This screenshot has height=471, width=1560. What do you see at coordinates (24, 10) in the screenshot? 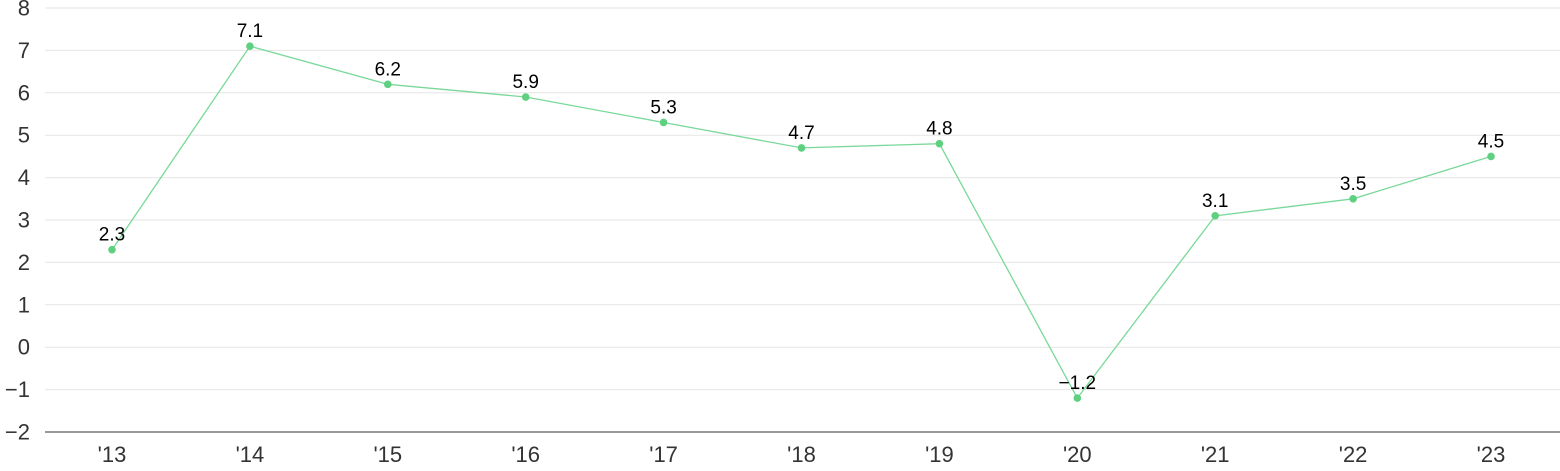
I see `y-tick-label: 8` at bounding box center [24, 10].